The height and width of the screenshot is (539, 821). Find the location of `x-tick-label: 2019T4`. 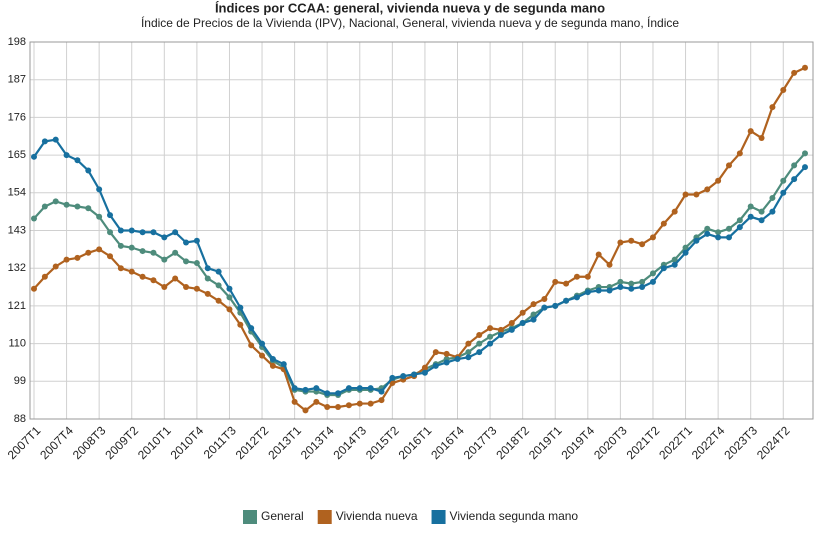

x-tick-label: 2019T4 is located at coordinates (578, 442).